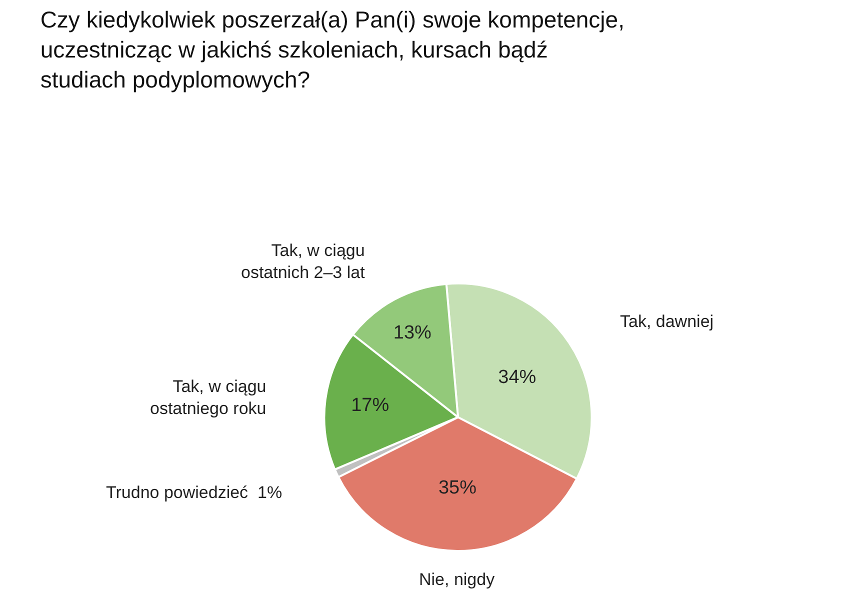 This screenshot has width=858, height=610. What do you see at coordinates (457, 579) in the screenshot?
I see `slice-label: Nie, nigdy` at bounding box center [457, 579].